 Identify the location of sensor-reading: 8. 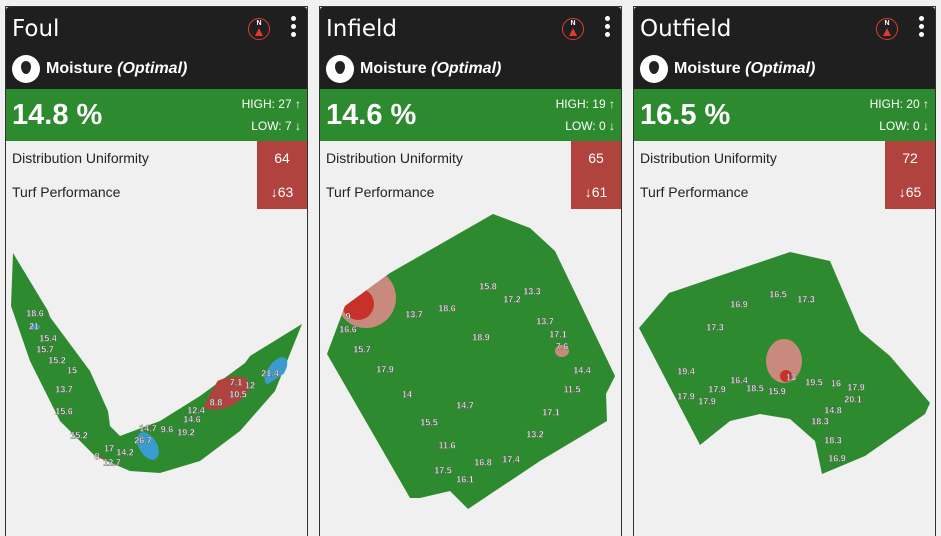
(96, 456).